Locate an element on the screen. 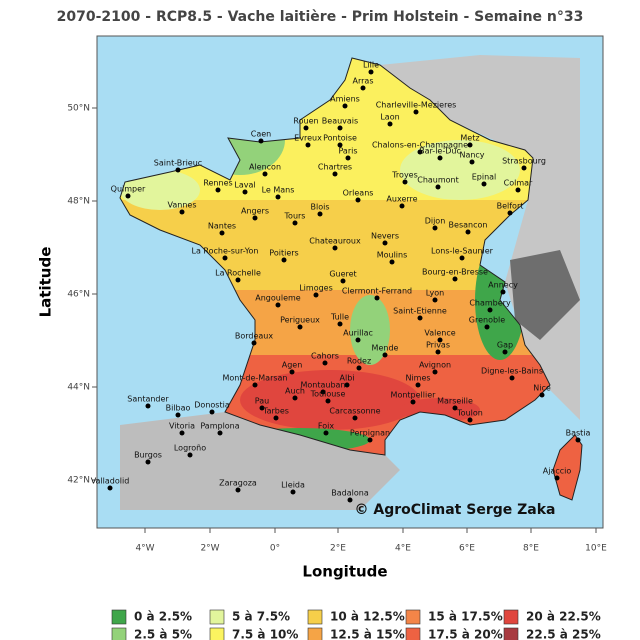  city-label: Dijon is located at coordinates (435, 221).